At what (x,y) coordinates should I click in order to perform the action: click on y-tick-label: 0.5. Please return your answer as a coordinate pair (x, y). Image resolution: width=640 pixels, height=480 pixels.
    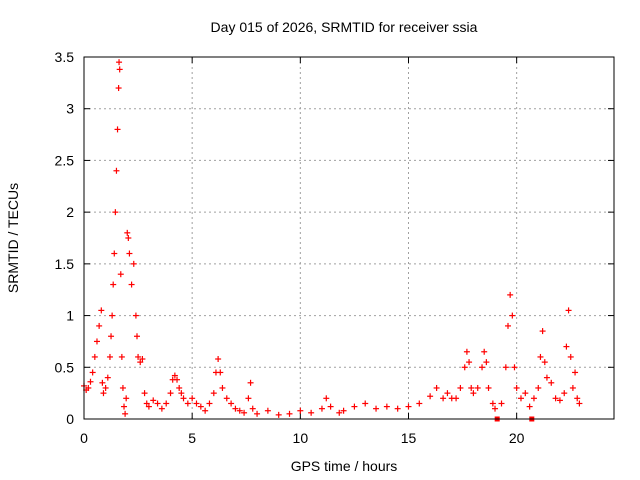
    Looking at the image, I should click on (65, 367).